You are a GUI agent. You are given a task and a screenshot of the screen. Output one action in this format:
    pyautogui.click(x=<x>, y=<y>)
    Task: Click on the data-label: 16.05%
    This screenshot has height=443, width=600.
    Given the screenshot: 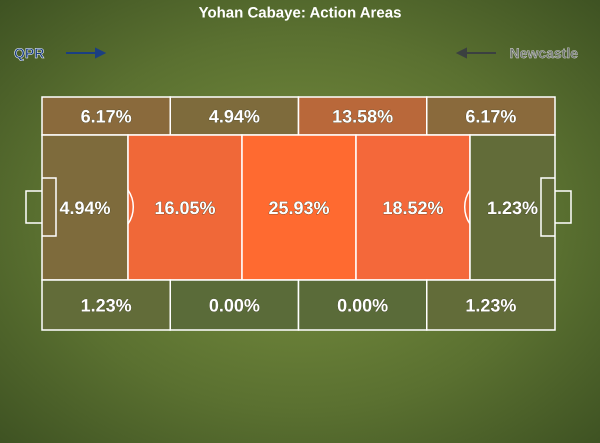 What is the action you would take?
    pyautogui.click(x=185, y=208)
    